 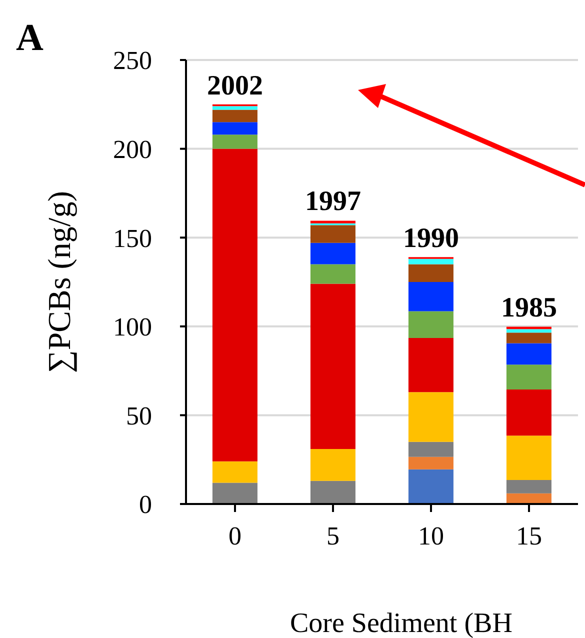 What do you see at coordinates (145, 505) in the screenshot?
I see `y-tick-label: 0` at bounding box center [145, 505].